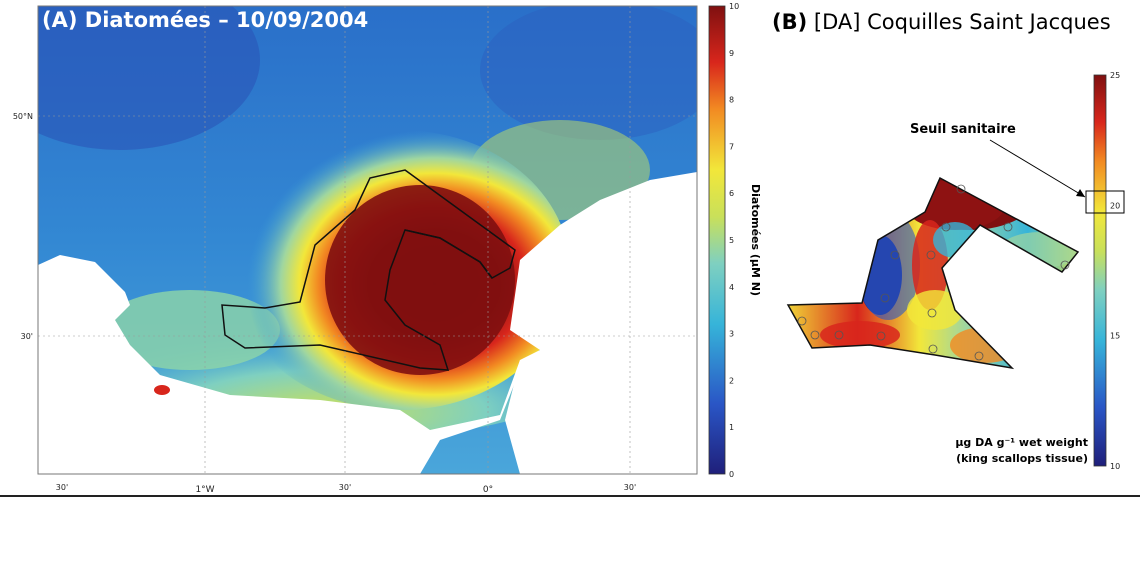  What do you see at coordinates (717, 240) in the screenshot?
I see `colorbar-a` at bounding box center [717, 240].